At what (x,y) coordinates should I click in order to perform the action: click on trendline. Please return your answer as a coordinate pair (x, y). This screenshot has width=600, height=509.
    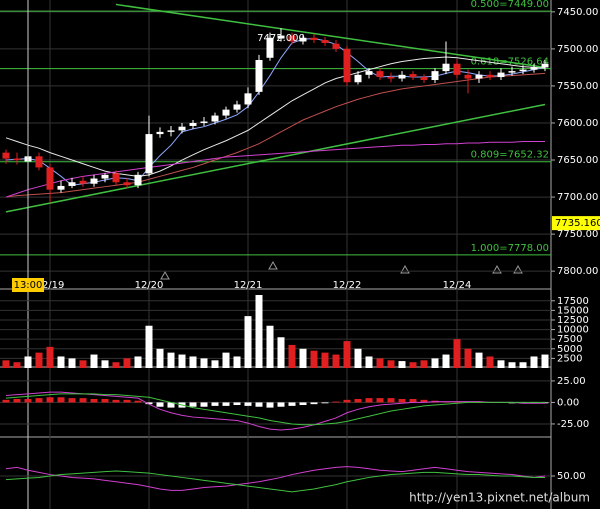
    Looking at the image, I should click on (330, 36).